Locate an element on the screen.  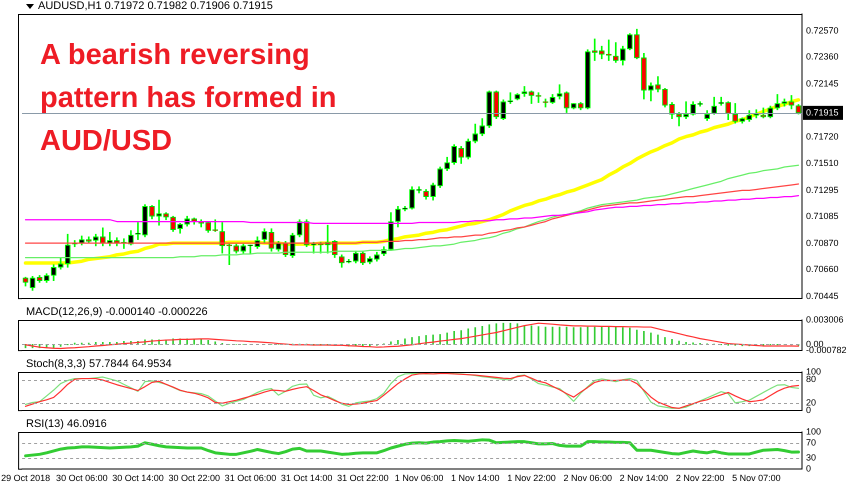
y-tick-label: 0.72145 is located at coordinates (822, 83).